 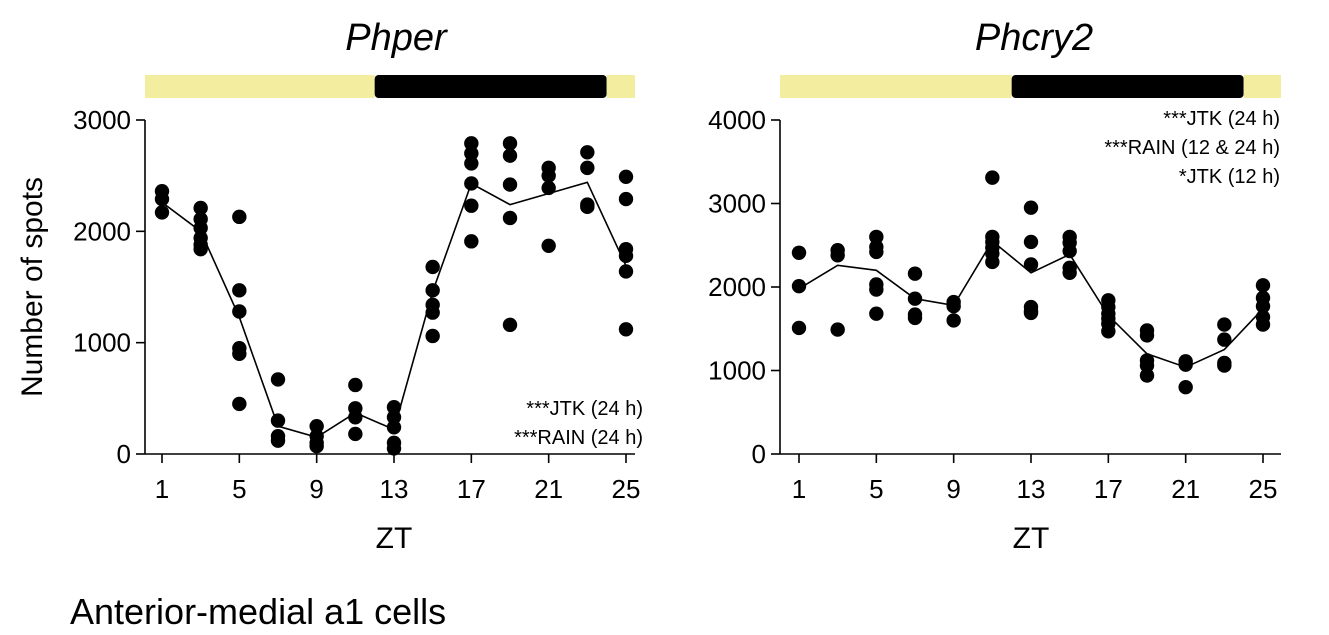 I want to click on phcry2-xtick-label-17: 17, so click(x=1108, y=489).